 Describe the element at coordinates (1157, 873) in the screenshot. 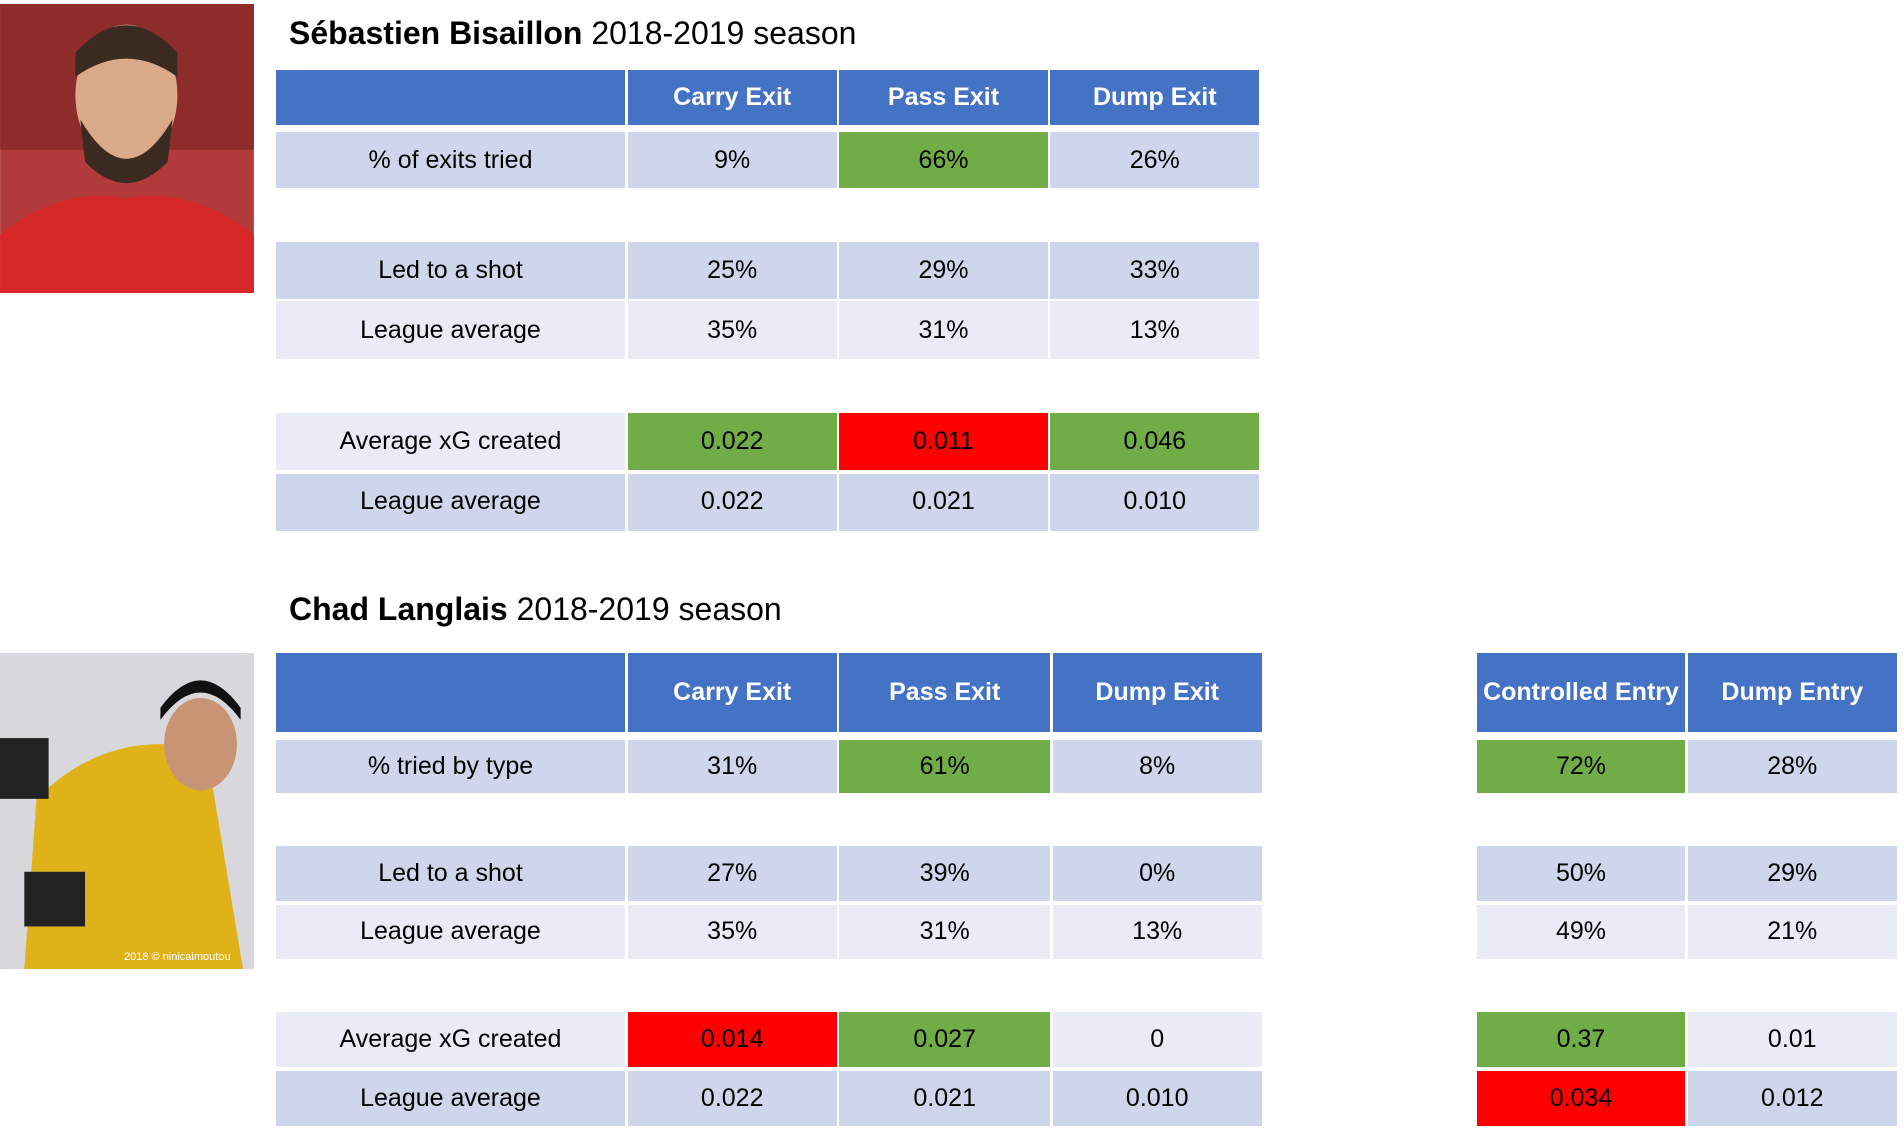

I see `table-cell: 0%` at that location.